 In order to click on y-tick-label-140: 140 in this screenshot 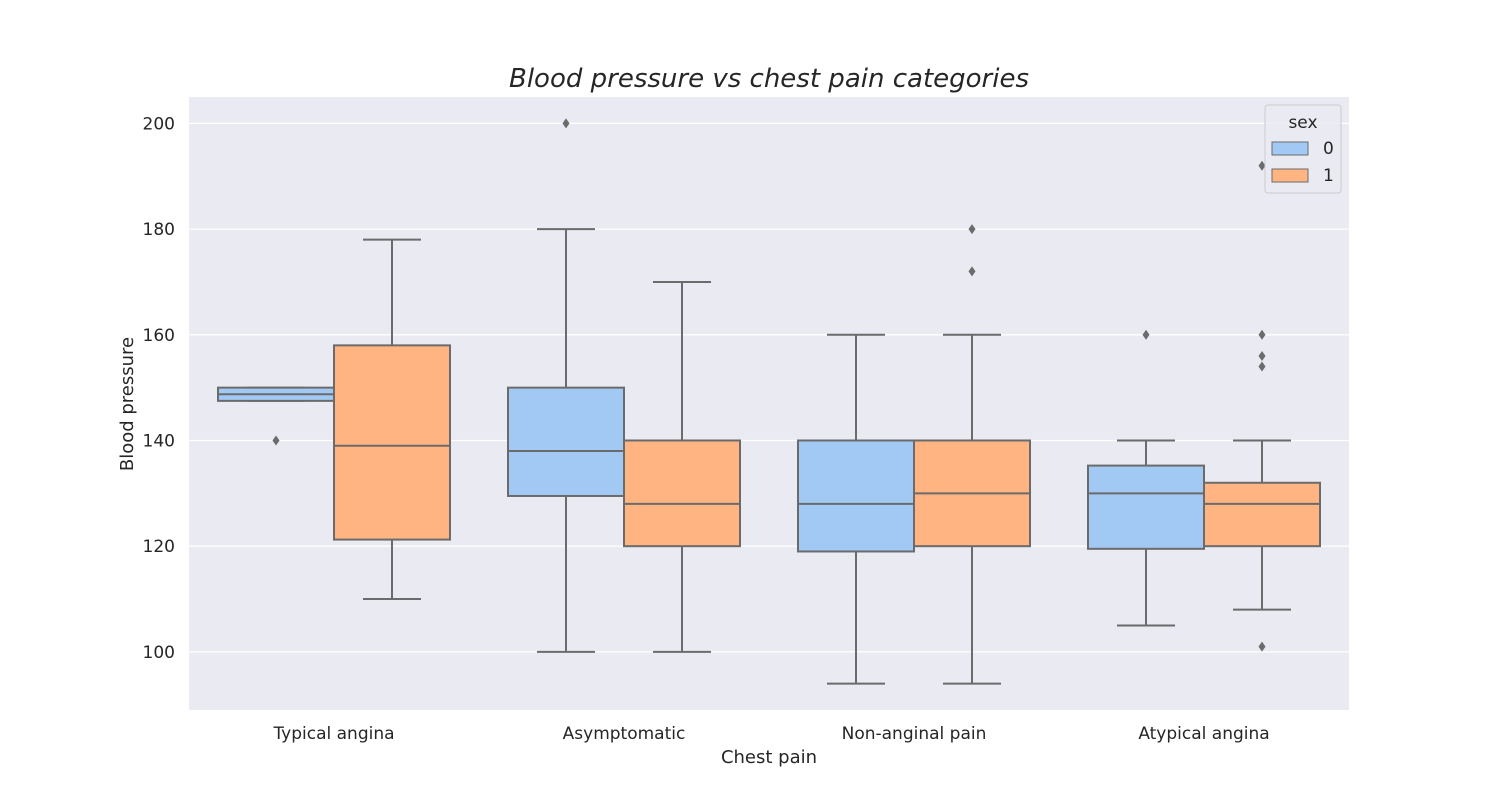, I will do `click(159, 441)`.